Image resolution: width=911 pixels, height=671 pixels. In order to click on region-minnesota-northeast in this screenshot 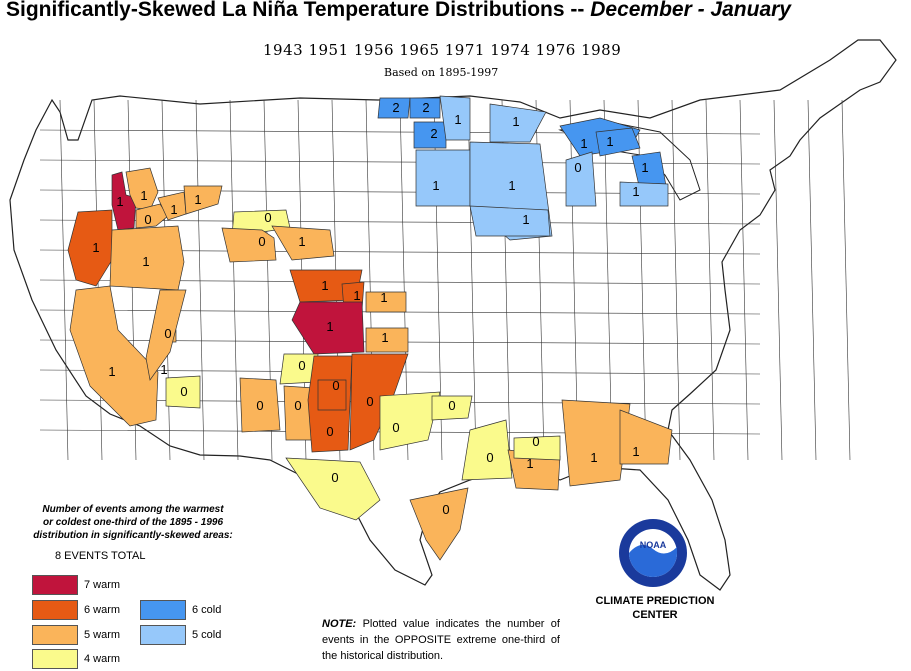, I will do `click(518, 123)`.